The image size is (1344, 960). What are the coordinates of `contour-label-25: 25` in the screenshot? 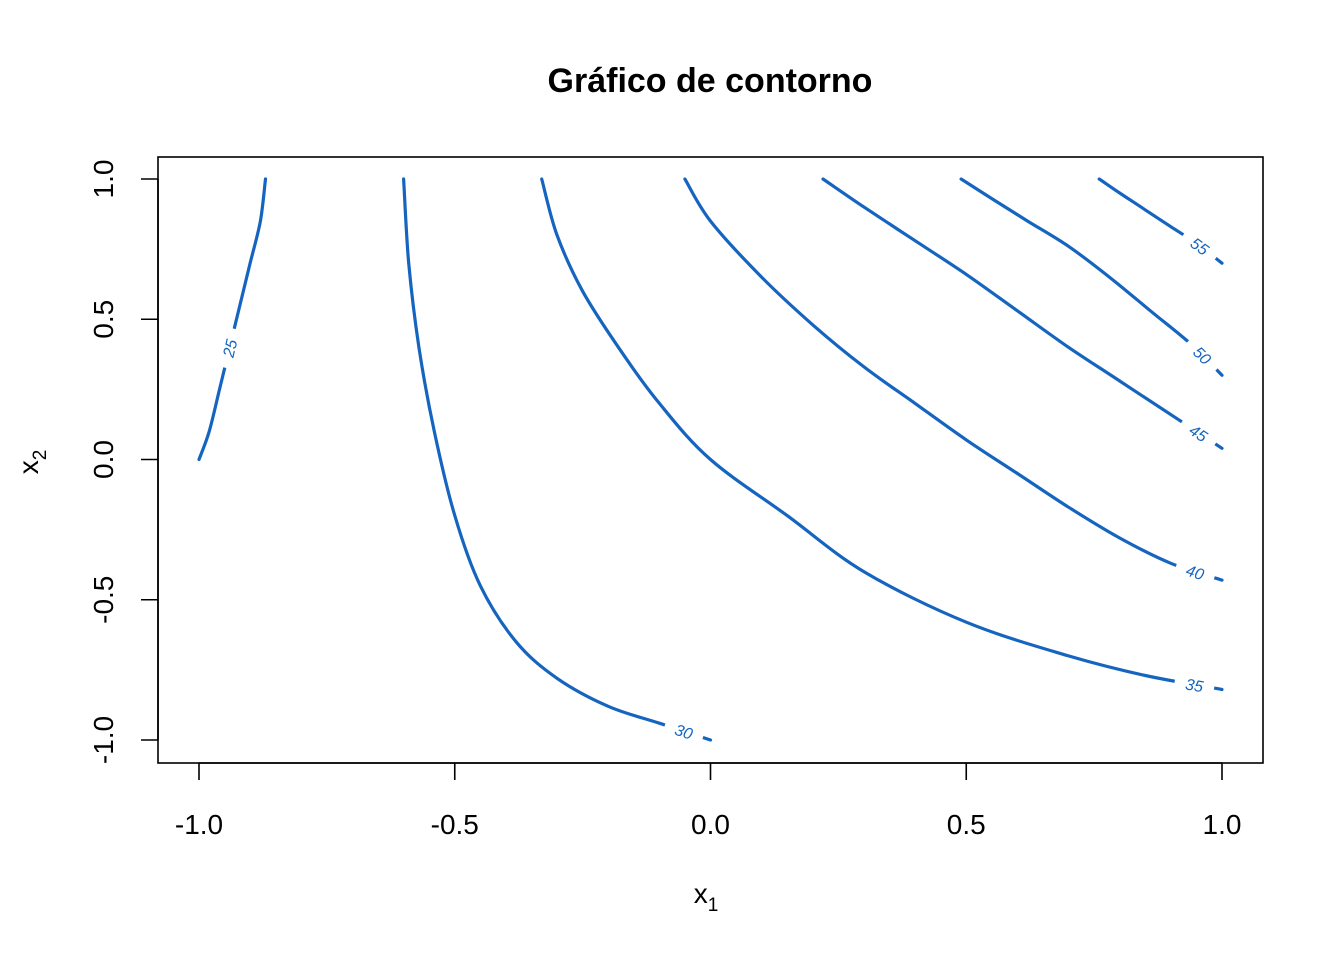 It's located at (230, 349).